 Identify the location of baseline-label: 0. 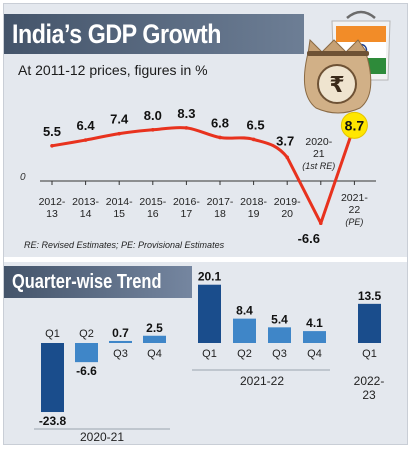
(23, 177).